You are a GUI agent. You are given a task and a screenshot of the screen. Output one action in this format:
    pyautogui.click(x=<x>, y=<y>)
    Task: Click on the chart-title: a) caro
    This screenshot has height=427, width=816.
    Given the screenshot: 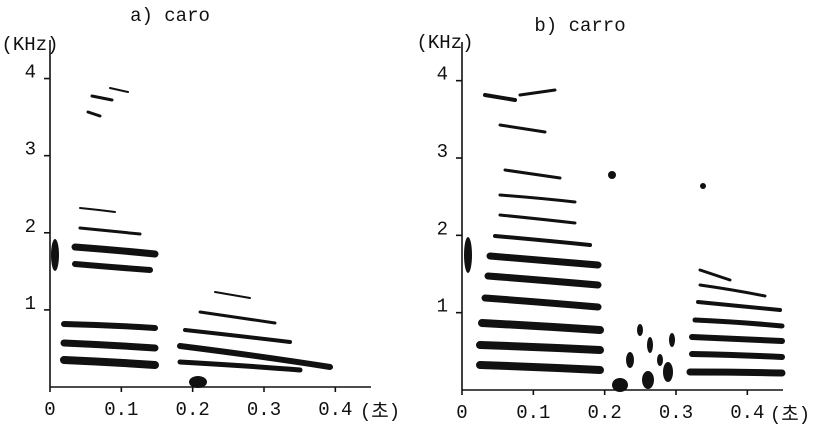 What is the action you would take?
    pyautogui.click(x=170, y=16)
    